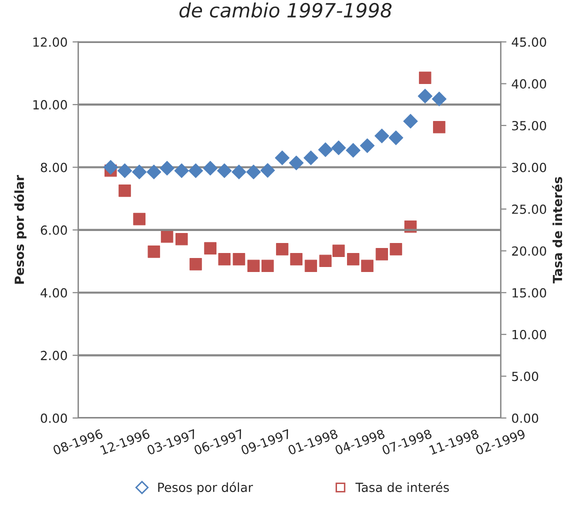 The height and width of the screenshot is (511, 571). What do you see at coordinates (53, 293) in the screenshot?
I see `y-tick-label: 4.00` at bounding box center [53, 293].